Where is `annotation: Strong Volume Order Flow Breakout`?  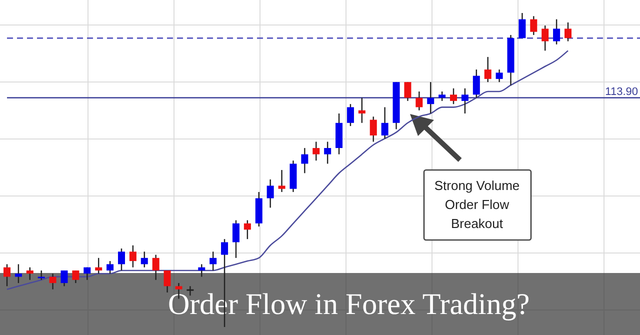
annotation: Strong Volume Order Flow Breakout is located at coordinates (477, 204).